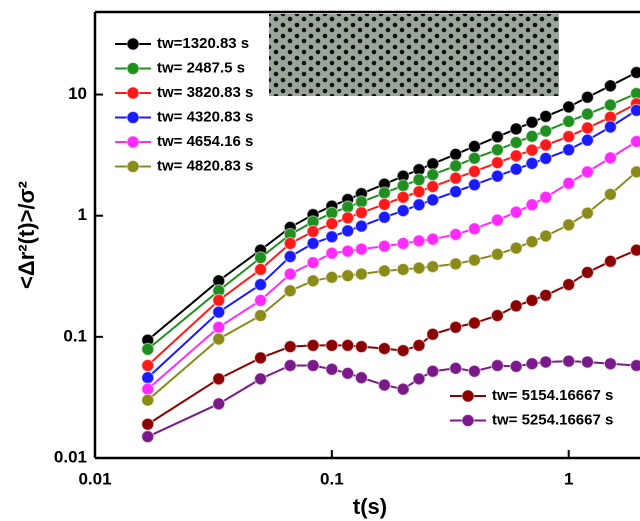 The width and height of the screenshot is (640, 521). What do you see at coordinates (94, 478) in the screenshot?
I see `x-tick-label: 0.01` at bounding box center [94, 478].